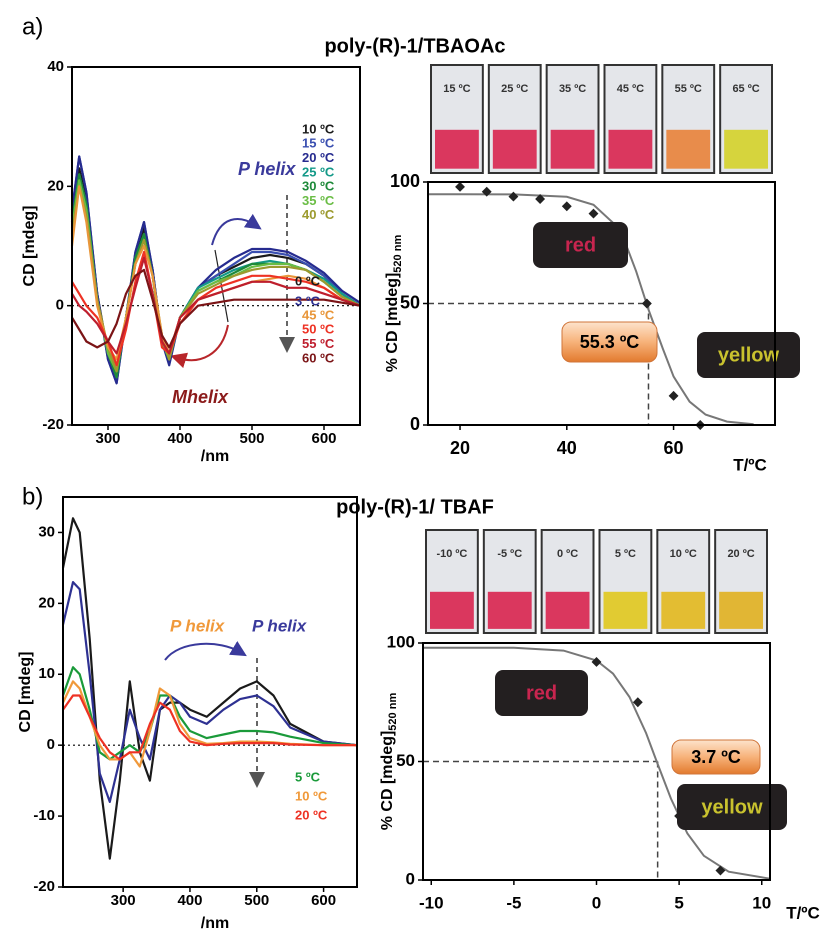 Image resolution: width=828 pixels, height=937 pixels. What do you see at coordinates (625, 554) in the screenshot?
I see `vial-label: 5 ºC` at bounding box center [625, 554].